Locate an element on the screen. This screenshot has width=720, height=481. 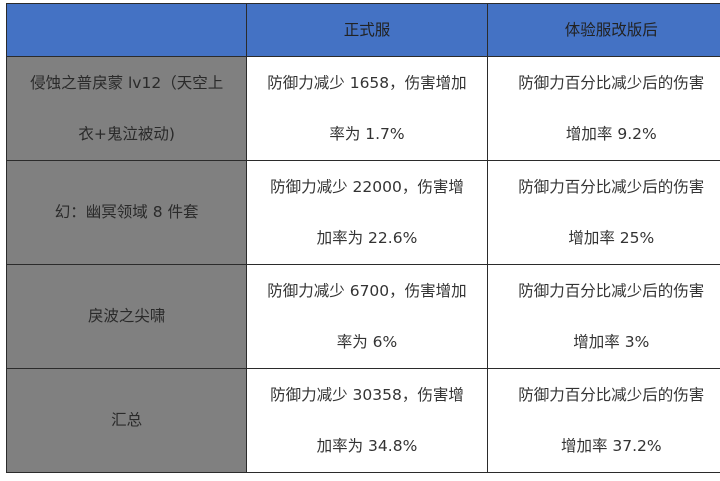
cell-line: 防御力减少 30358，伤害增 is located at coordinates (367, 394).